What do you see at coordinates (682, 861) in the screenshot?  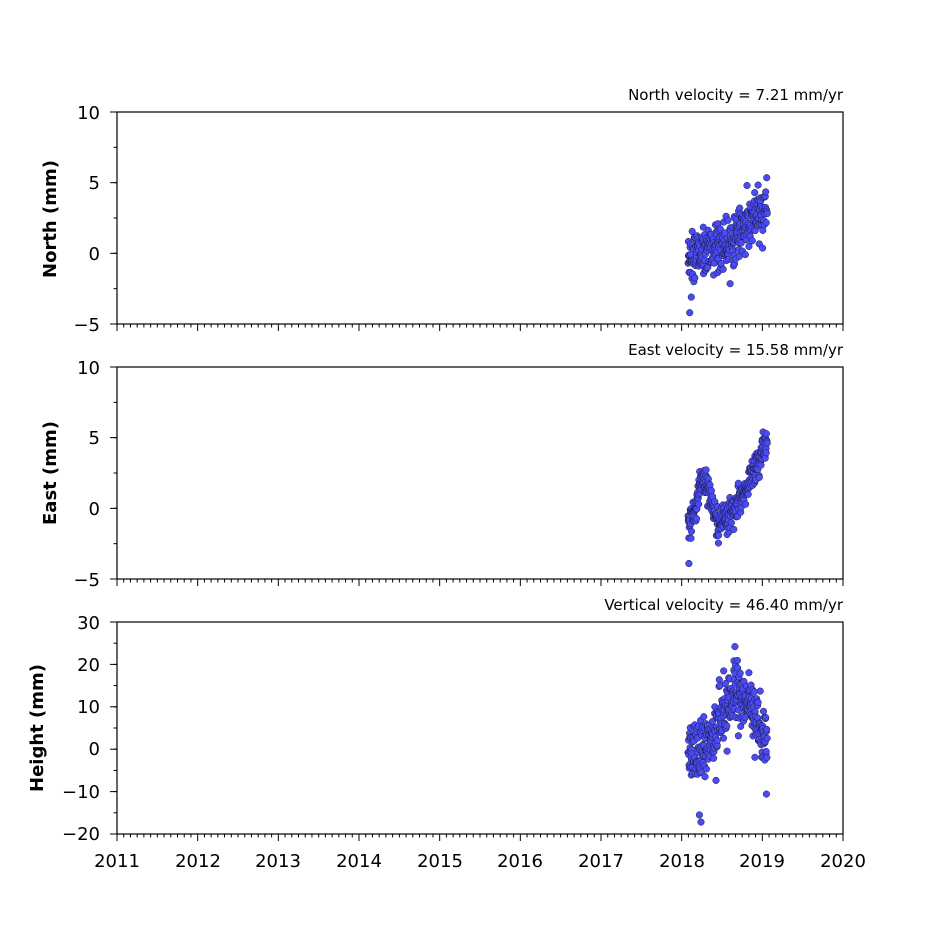 I see `xtick-label: 2018` at bounding box center [682, 861].